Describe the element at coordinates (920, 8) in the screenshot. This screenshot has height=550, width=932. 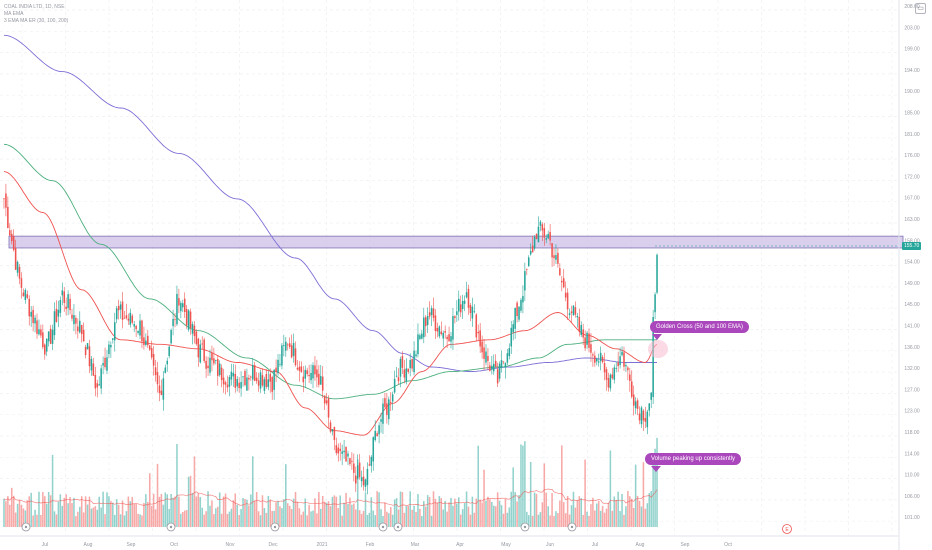
I see `chart-settings-icon: ▭` at that location.